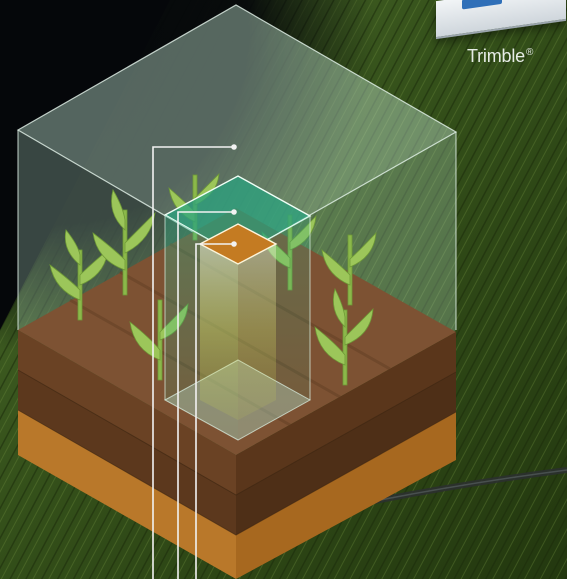 The height and width of the screenshot is (579, 567). Describe the element at coordinates (216, 410) in the screenshot. I see `callout-small` at that location.